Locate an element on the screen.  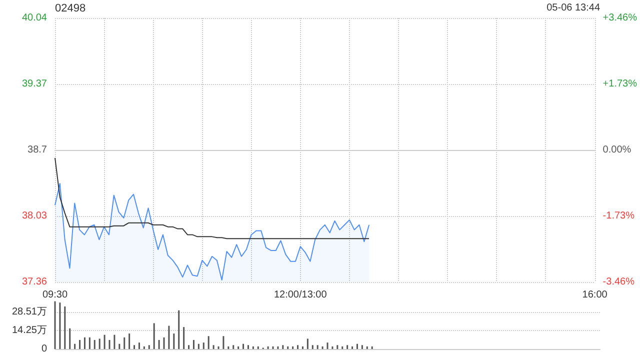
y-tick-label: 0 is located at coordinates (44, 349).